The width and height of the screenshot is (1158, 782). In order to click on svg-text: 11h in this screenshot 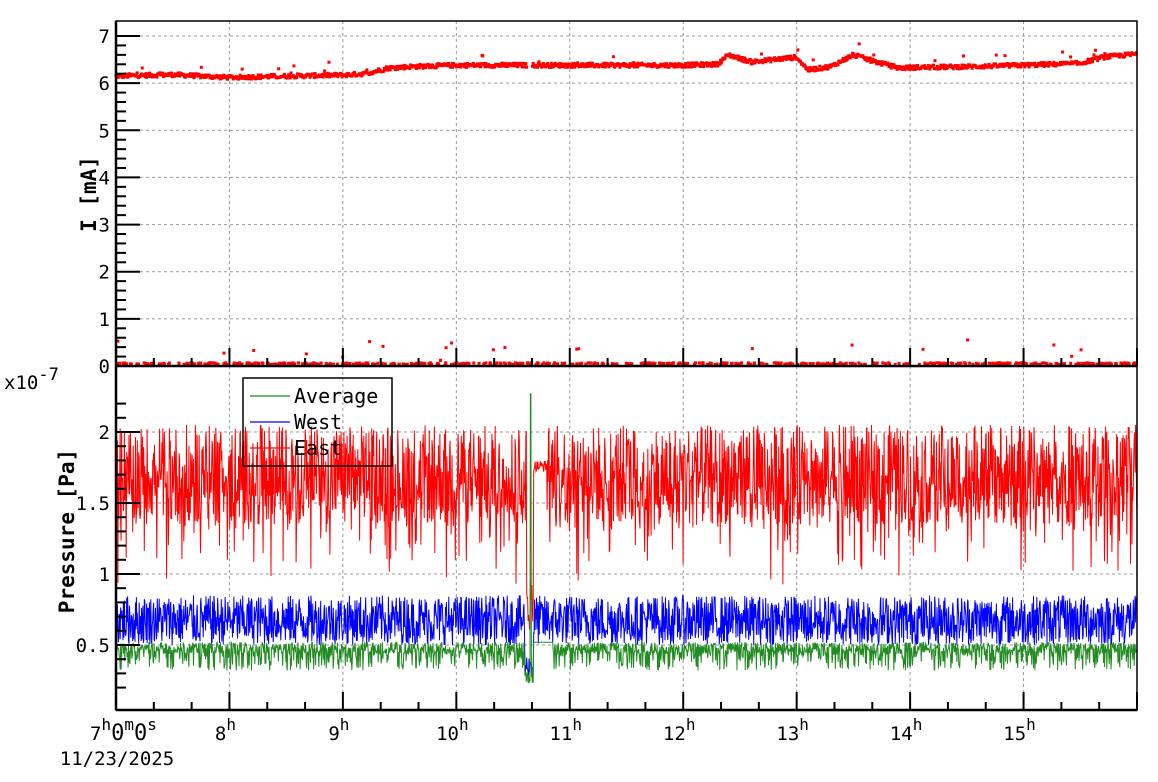, I will do `click(566, 730)`.